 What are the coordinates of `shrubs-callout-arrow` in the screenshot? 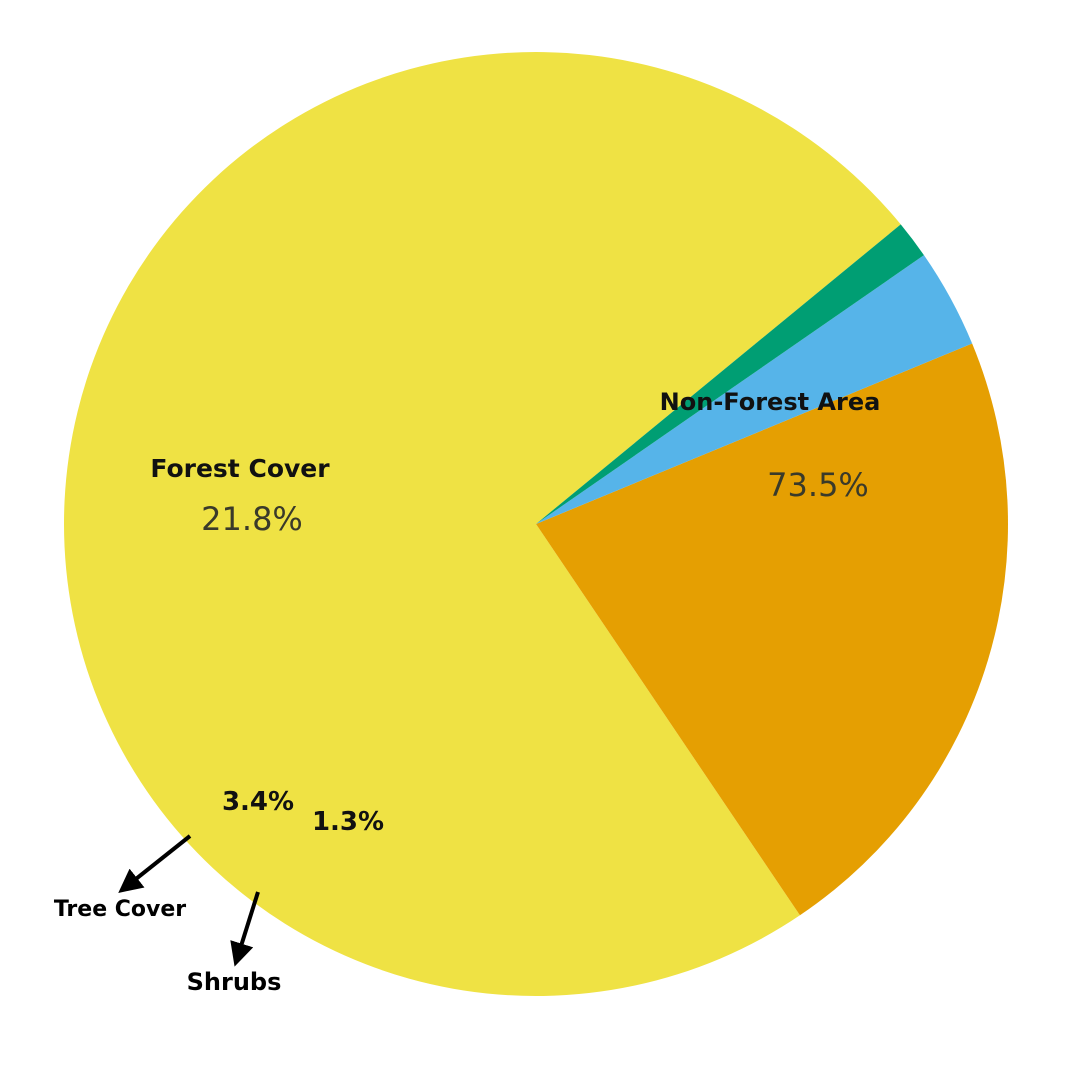 It's located at (245, 929).